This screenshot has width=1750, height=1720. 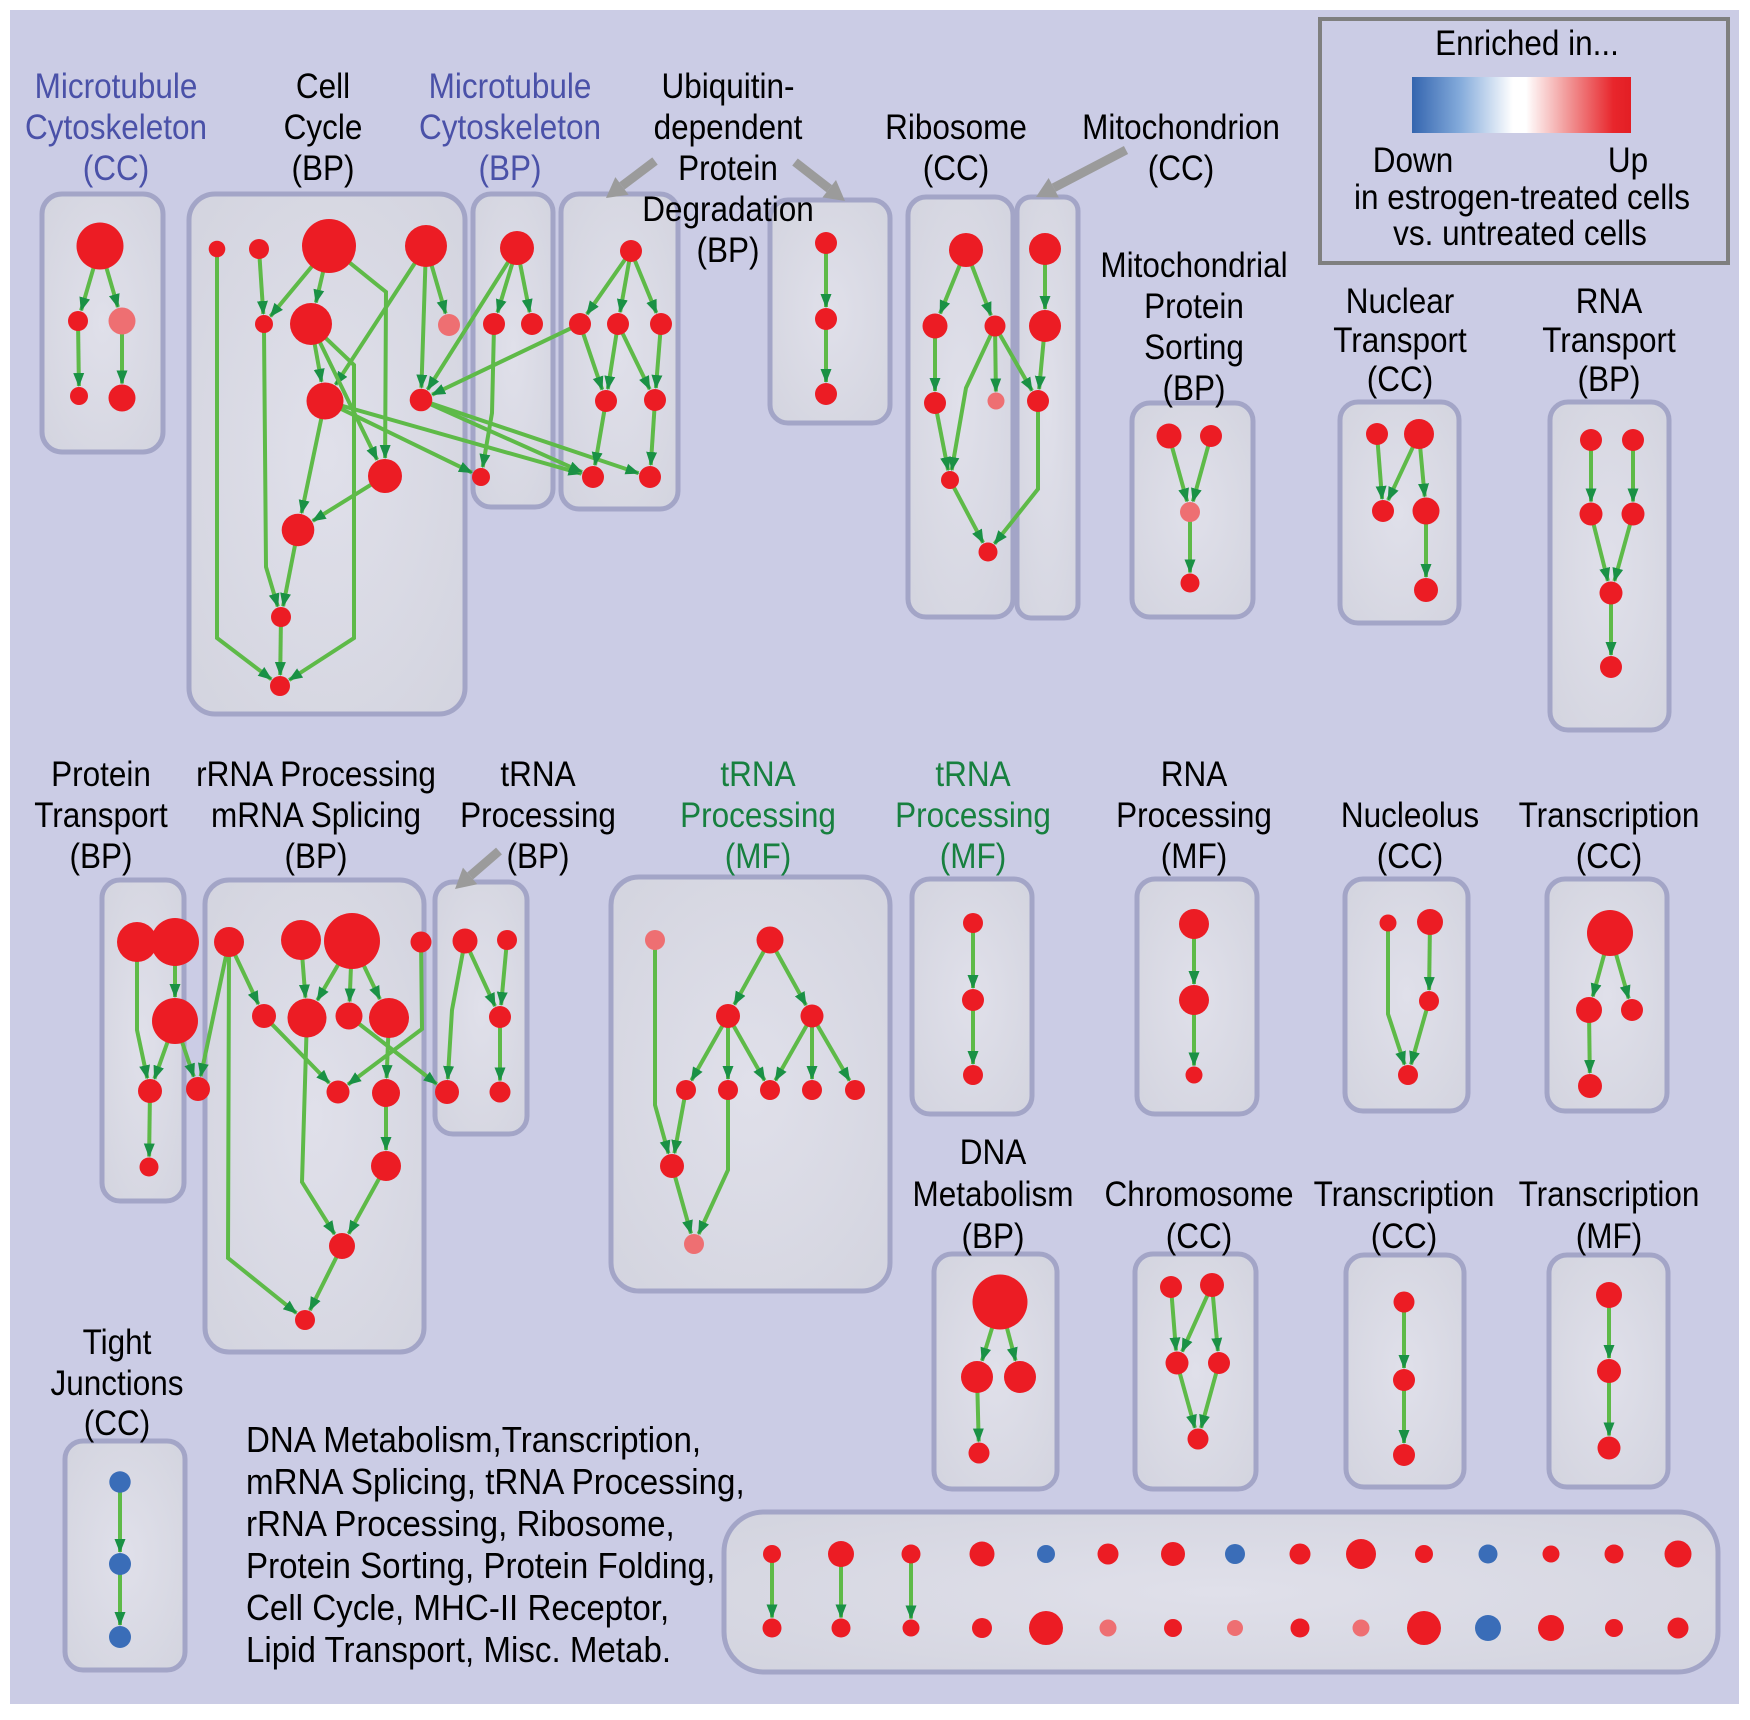 What do you see at coordinates (473, 1441) in the screenshot?
I see `svg-text: DNA Metabolism,Transcription,` at bounding box center [473, 1441].